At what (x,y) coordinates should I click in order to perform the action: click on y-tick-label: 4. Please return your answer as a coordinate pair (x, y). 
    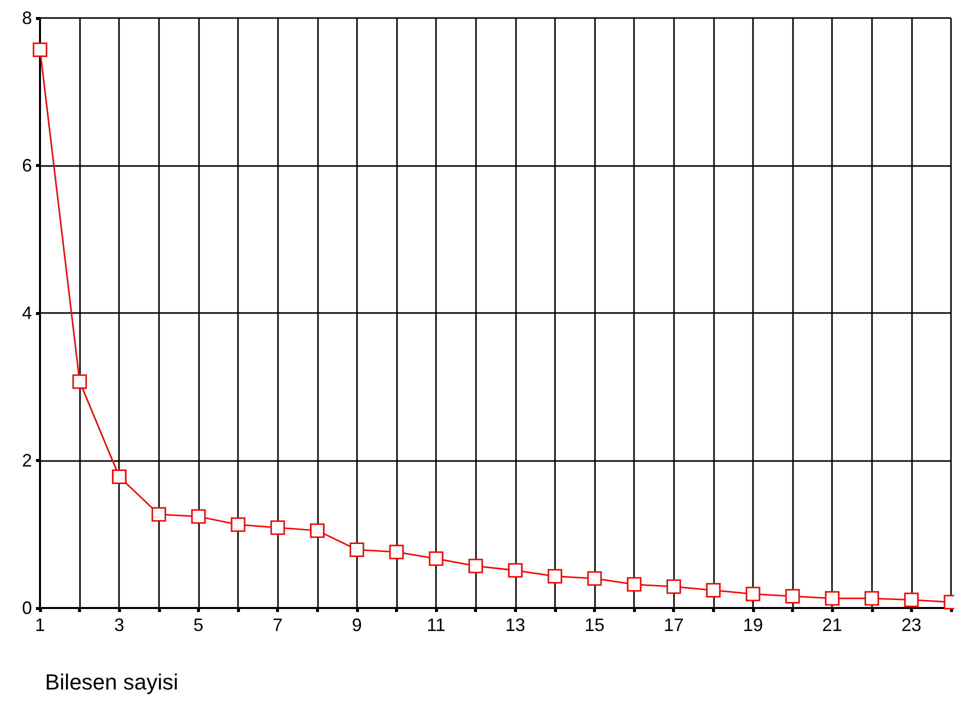
    Looking at the image, I should click on (27, 313).